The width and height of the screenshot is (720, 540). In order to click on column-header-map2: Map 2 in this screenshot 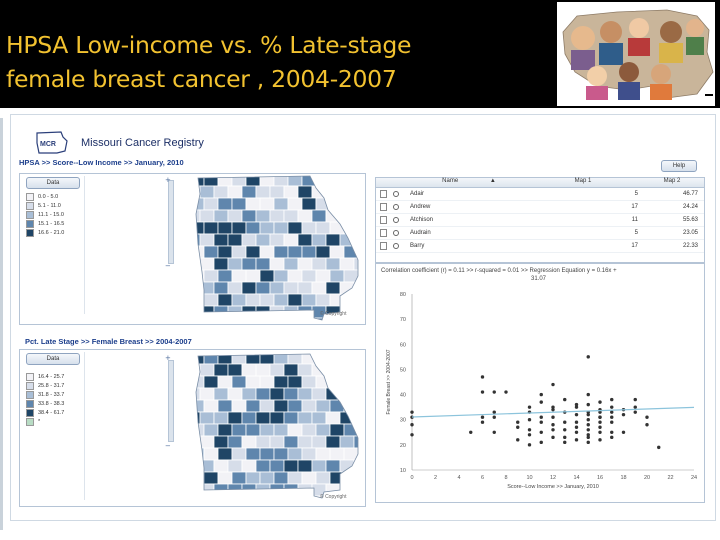, I will do `click(672, 181)`.